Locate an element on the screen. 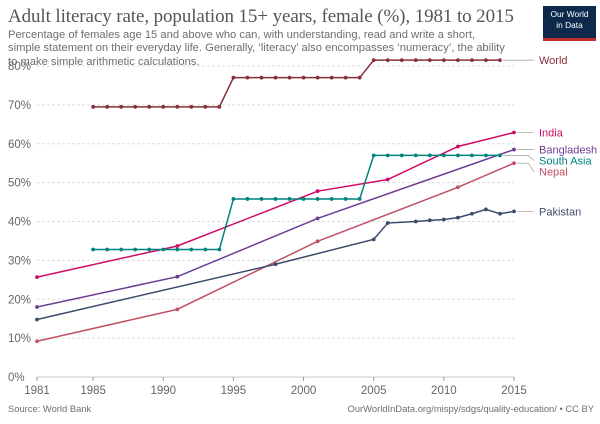 This screenshot has width=600, height=424. series-label-south-asia: South Asia is located at coordinates (565, 162).